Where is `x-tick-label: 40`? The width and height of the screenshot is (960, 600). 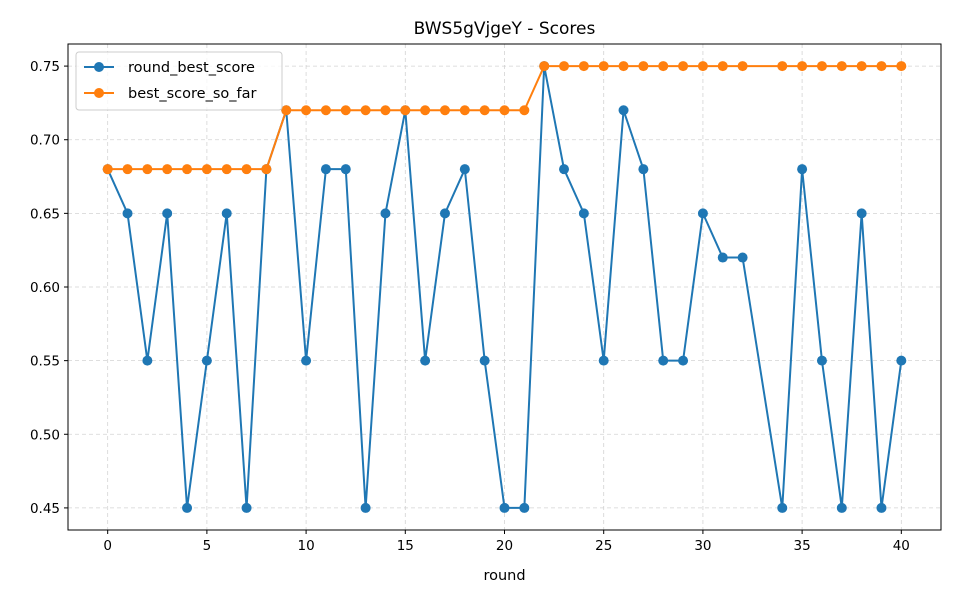 x-tick-label: 40 is located at coordinates (901, 546).